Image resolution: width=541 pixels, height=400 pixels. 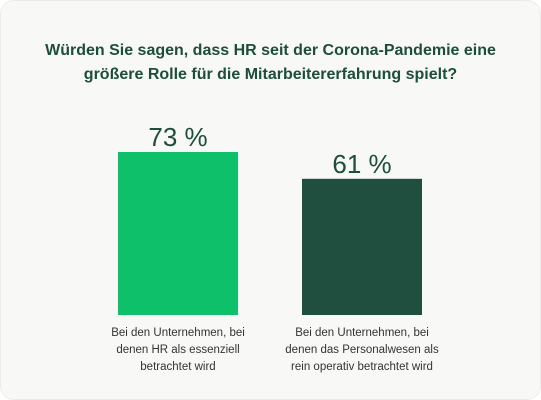 What do you see at coordinates (177, 137) in the screenshot?
I see `value-label-1: 73 %` at bounding box center [177, 137].